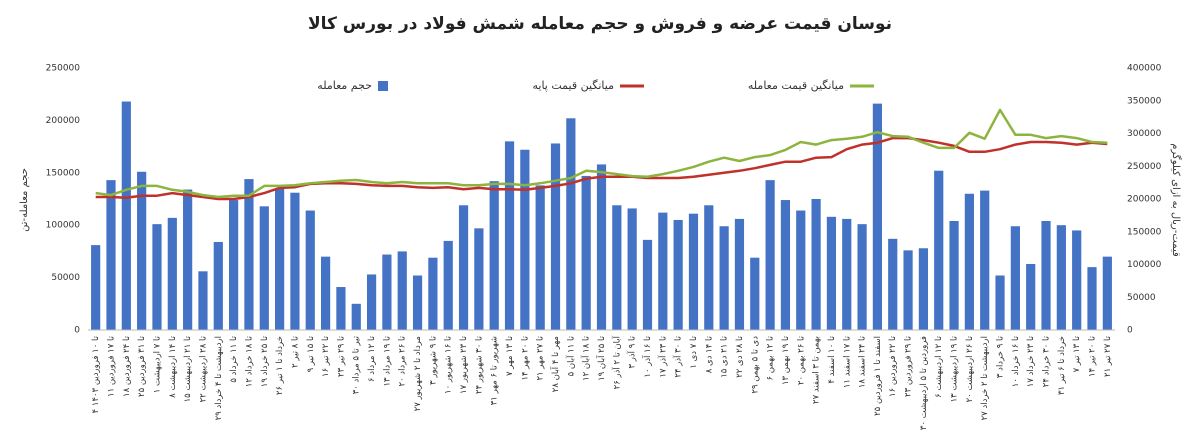  I want to click on x-tick-label: ۲۷ بهمن تا ۳ اسفند, so click(817, 370).